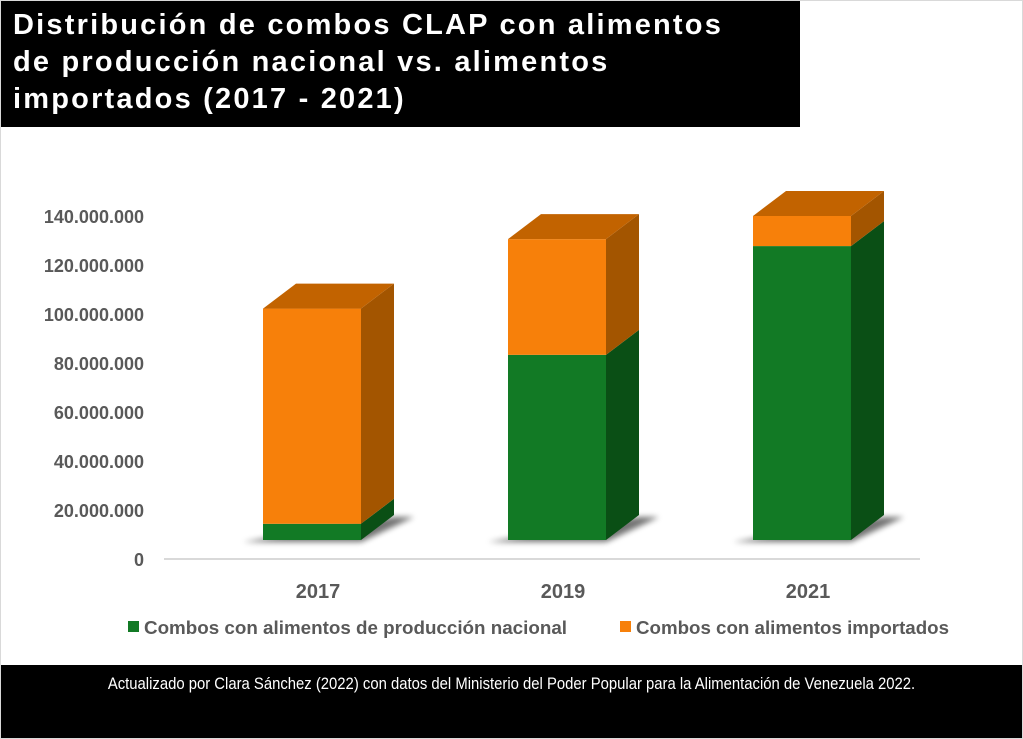  Describe the element at coordinates (312, 416) in the screenshot. I see `bar-imported-2017` at that location.